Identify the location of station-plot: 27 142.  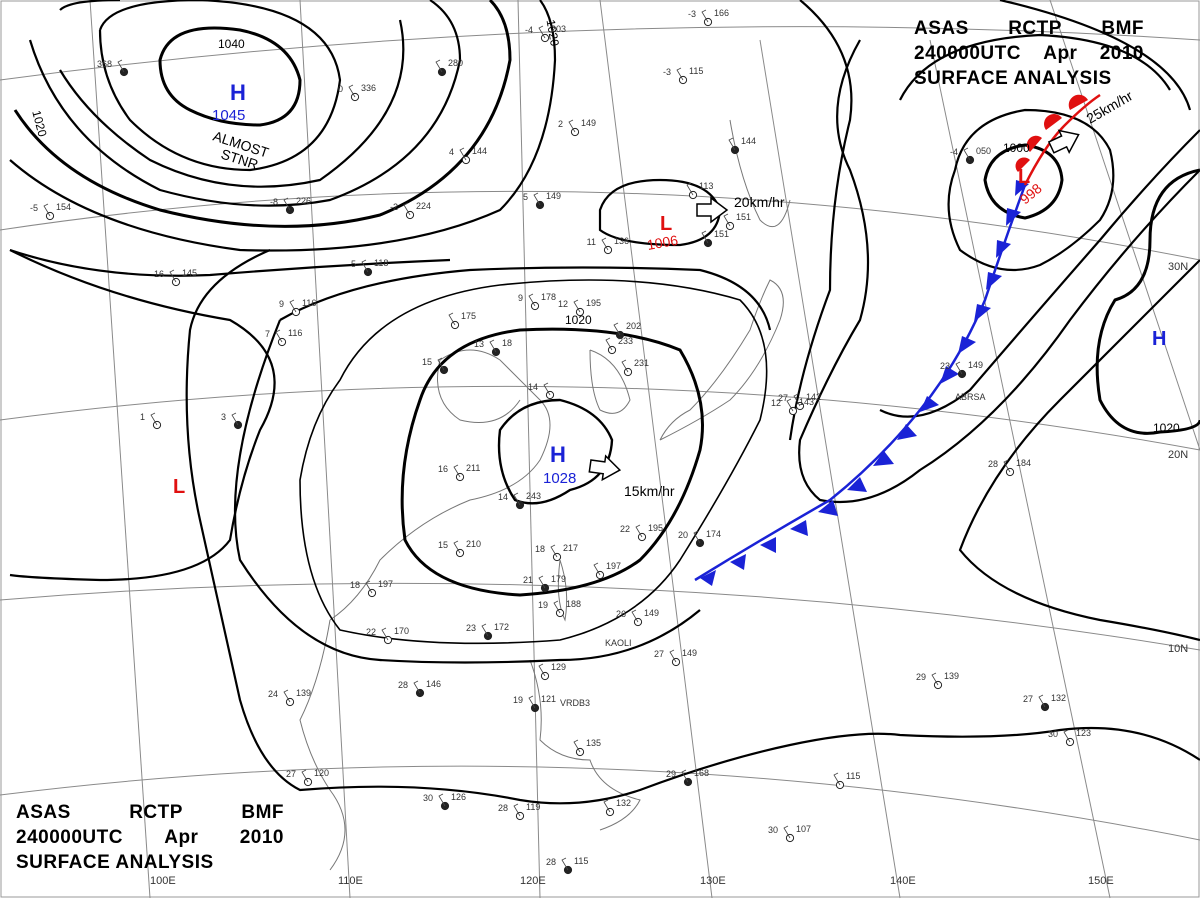
(799, 401).